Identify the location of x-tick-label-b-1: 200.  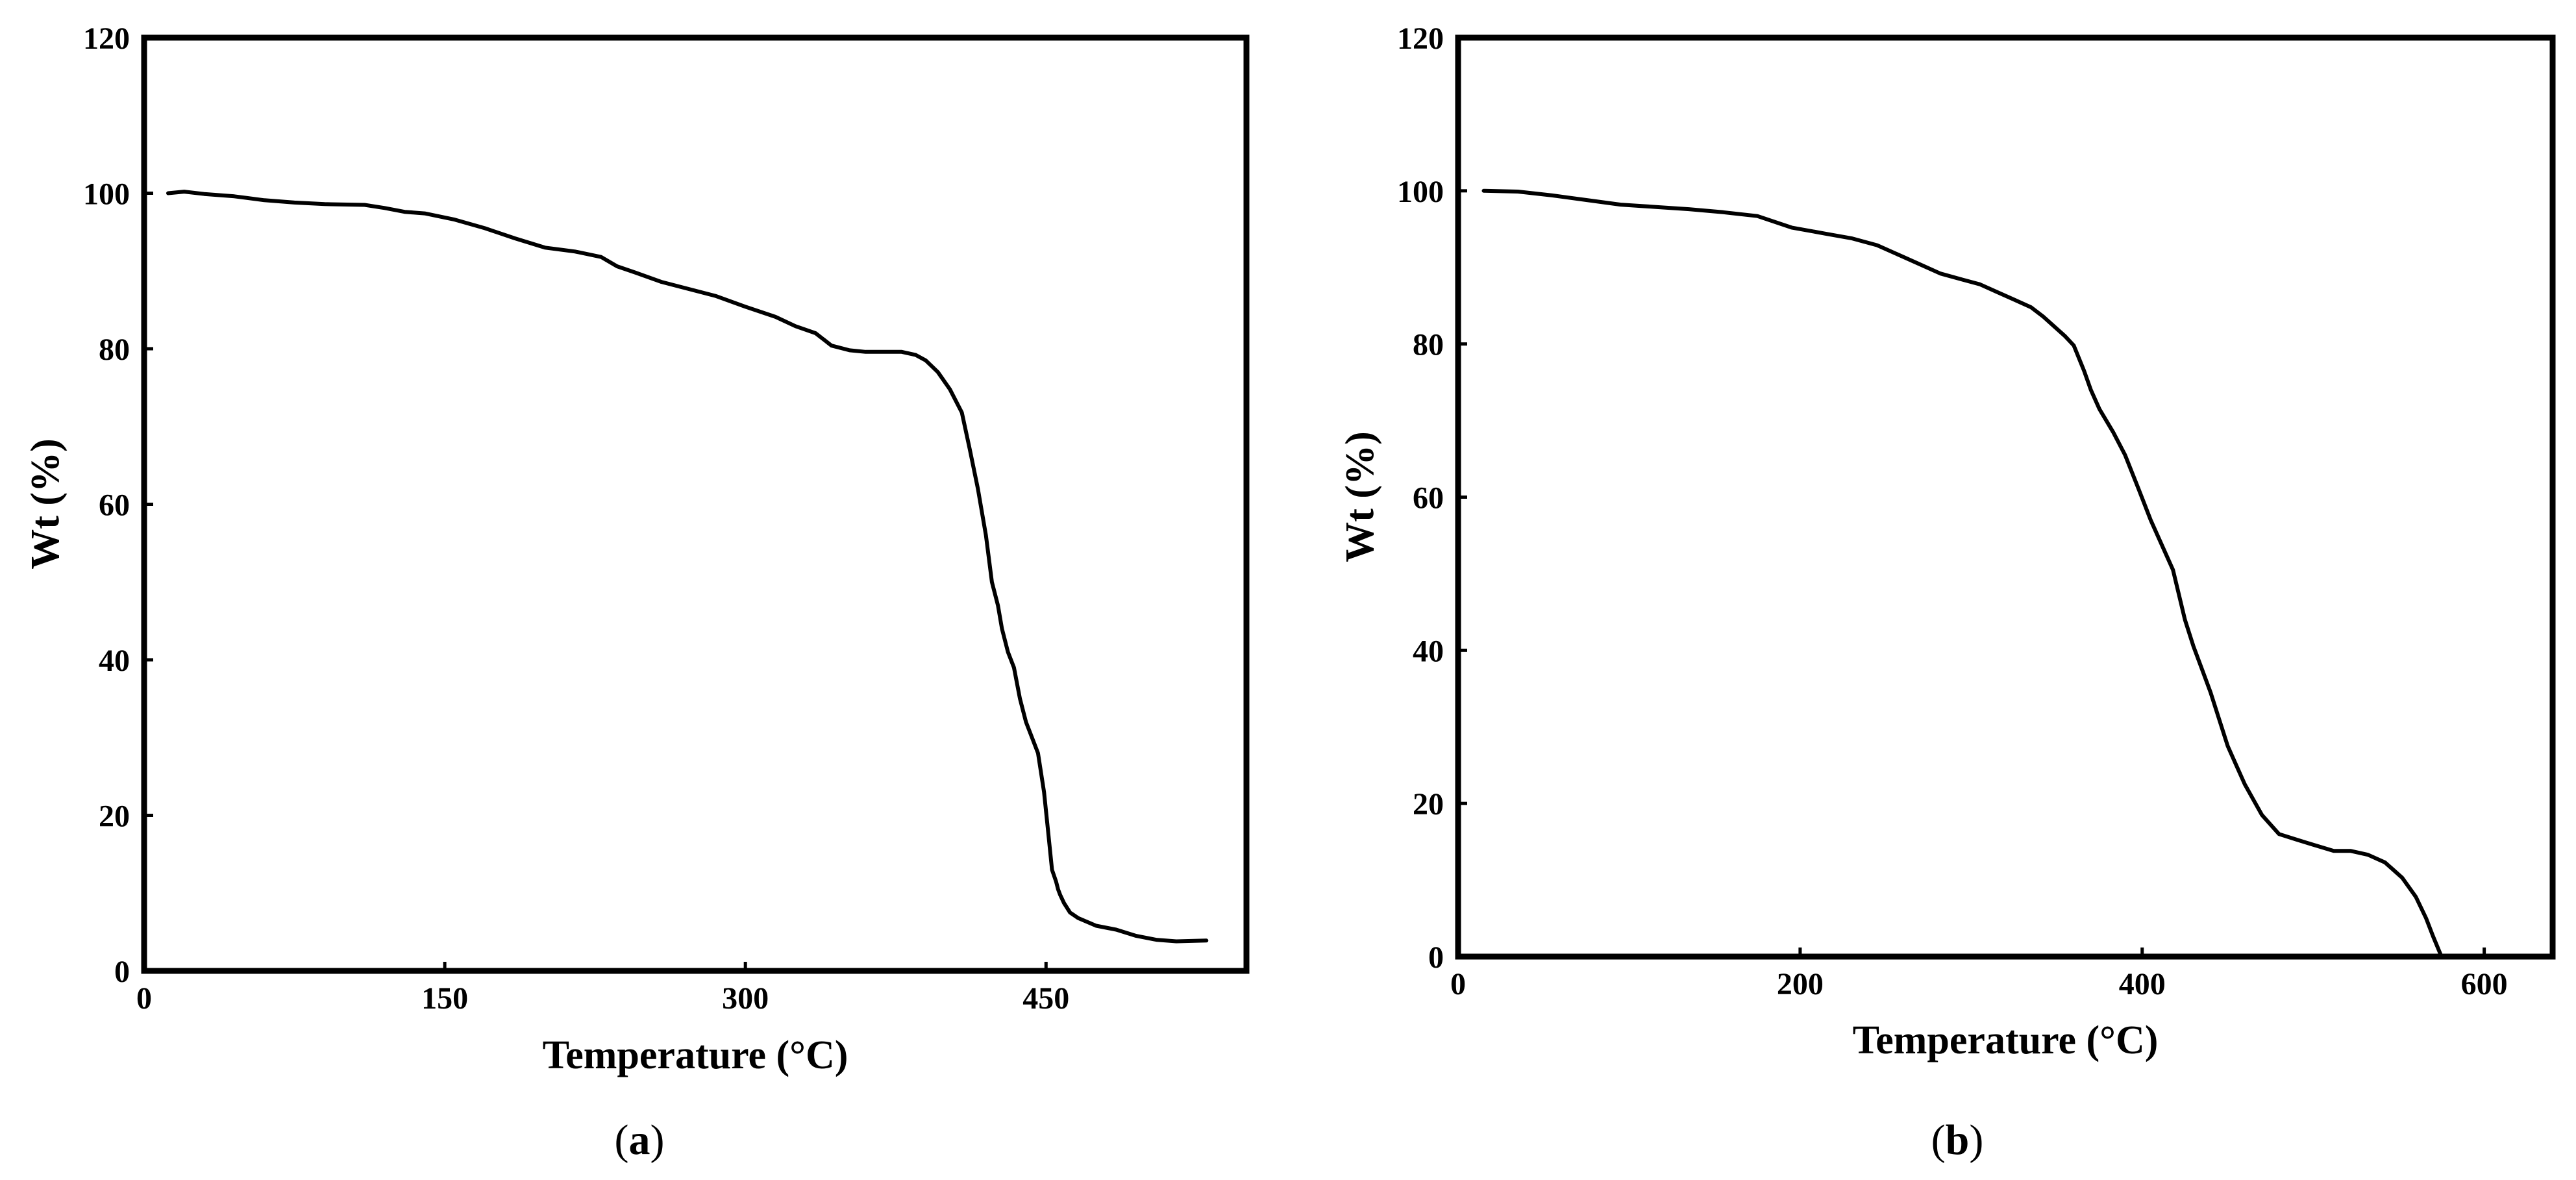
(1800, 984).